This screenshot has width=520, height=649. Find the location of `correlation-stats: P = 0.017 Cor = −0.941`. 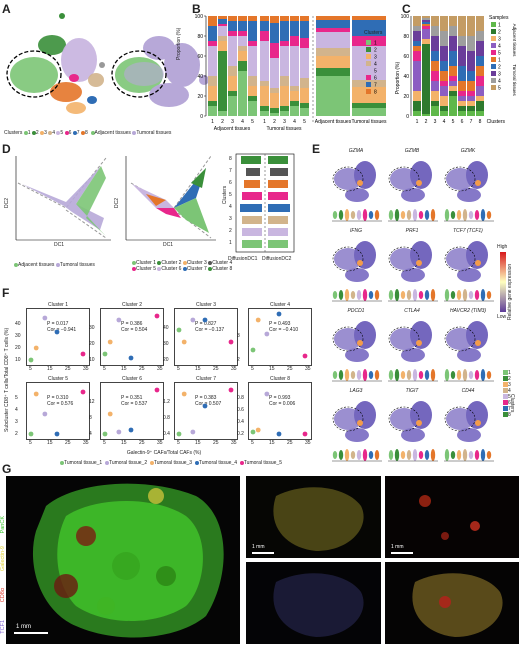

correlation-stats: P = 0.017 Cor = −0.941 is located at coordinates (61, 327).